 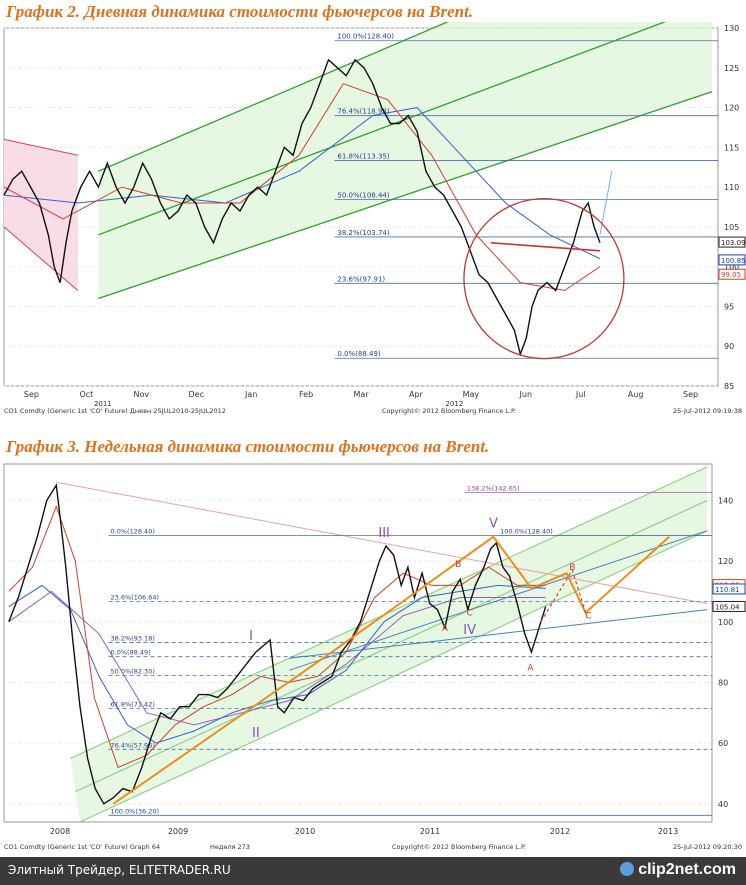 What do you see at coordinates (526, 532) in the screenshot?
I see `c3-fib-label: 100.0%(128.40)` at bounding box center [526, 532].